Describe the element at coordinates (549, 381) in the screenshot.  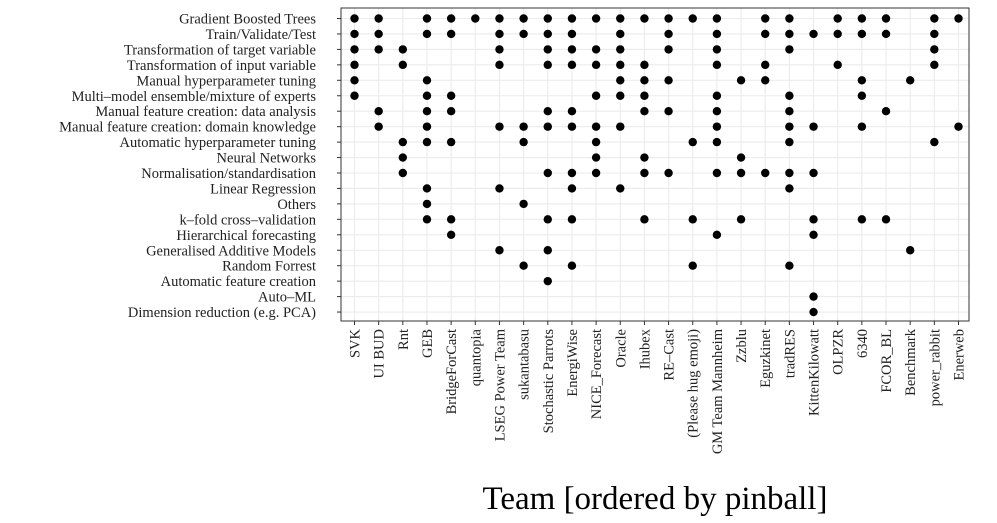
I see `x-tick-label: Stochastic Parrots` at that location.